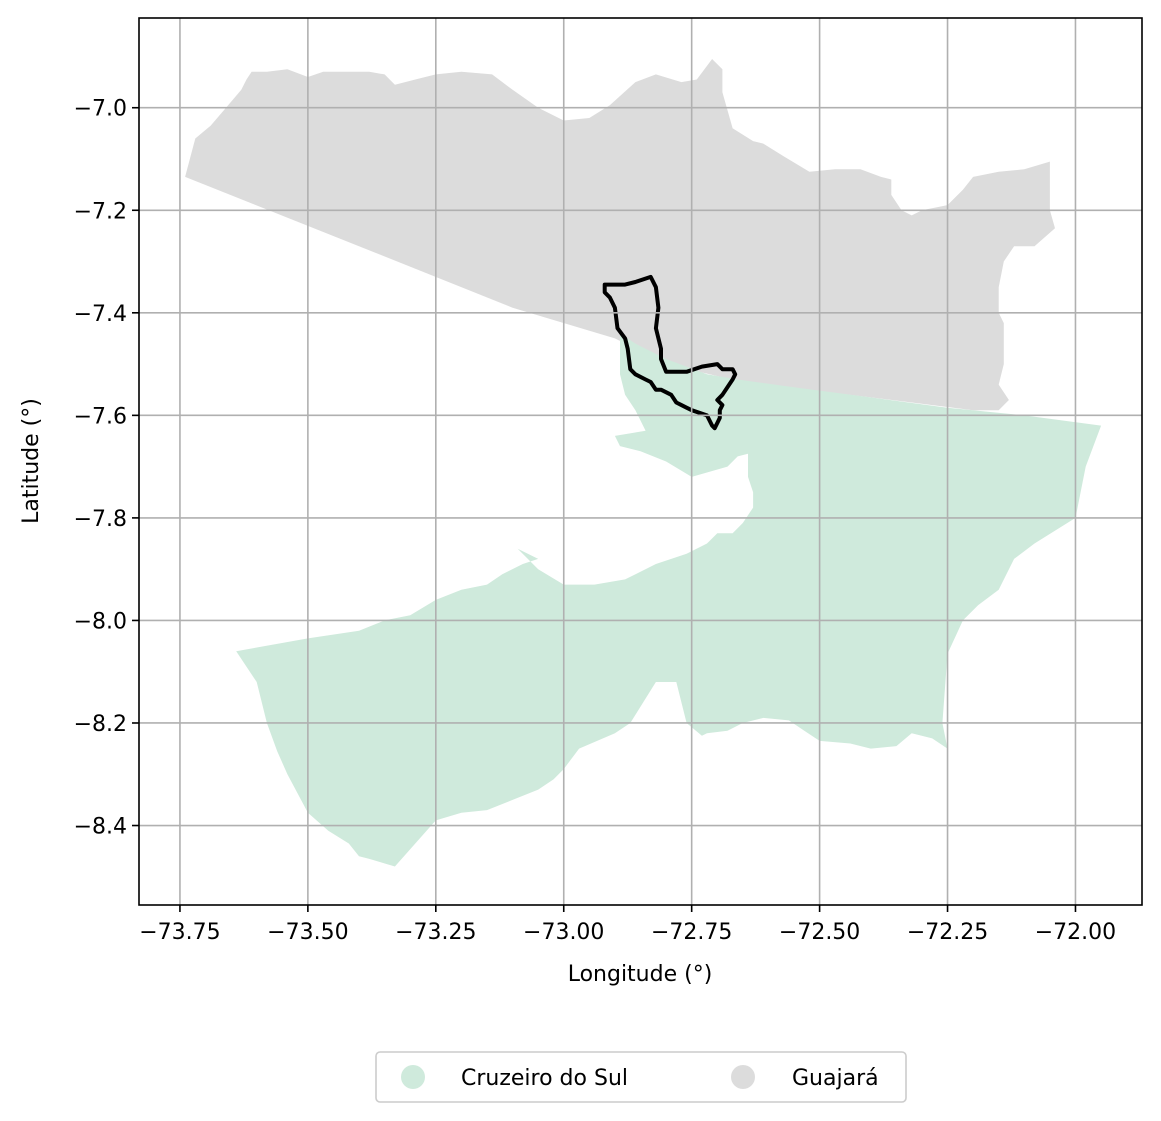  I want to click on x-axis-label: Longitude (°), so click(640, 974).